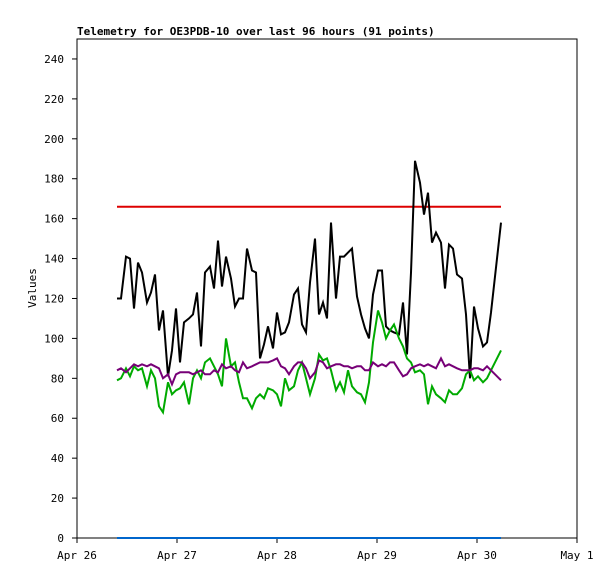 Image resolution: width=615 pixels, height=579 pixels. What do you see at coordinates (57, 458) in the screenshot?
I see `y-tick-label: 40` at bounding box center [57, 458].